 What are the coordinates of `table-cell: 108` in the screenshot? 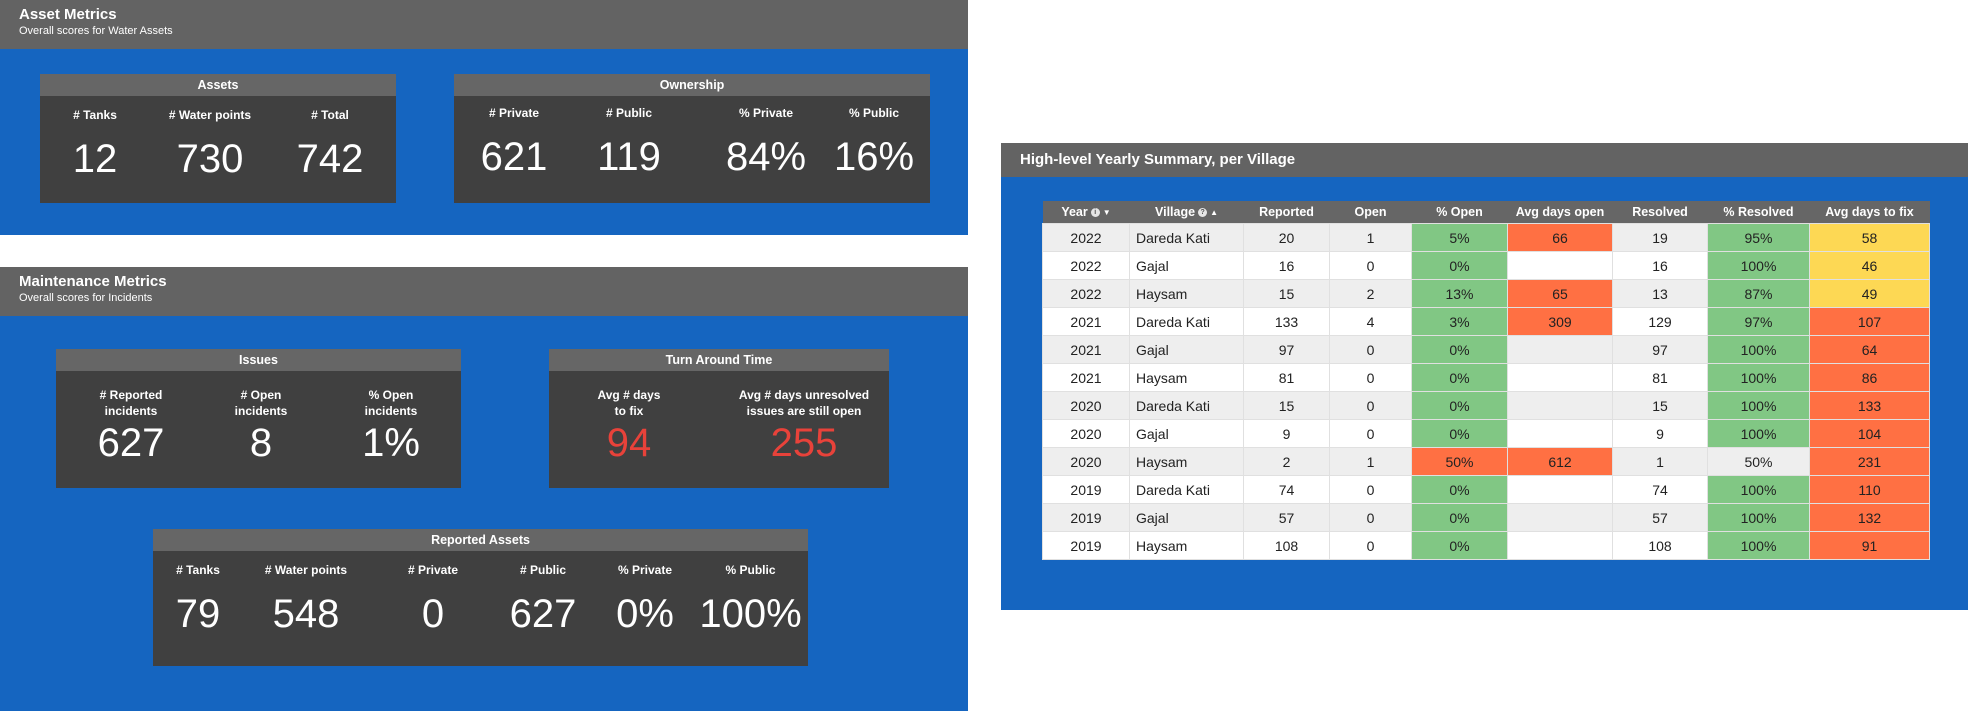 It's located at (1286, 545).